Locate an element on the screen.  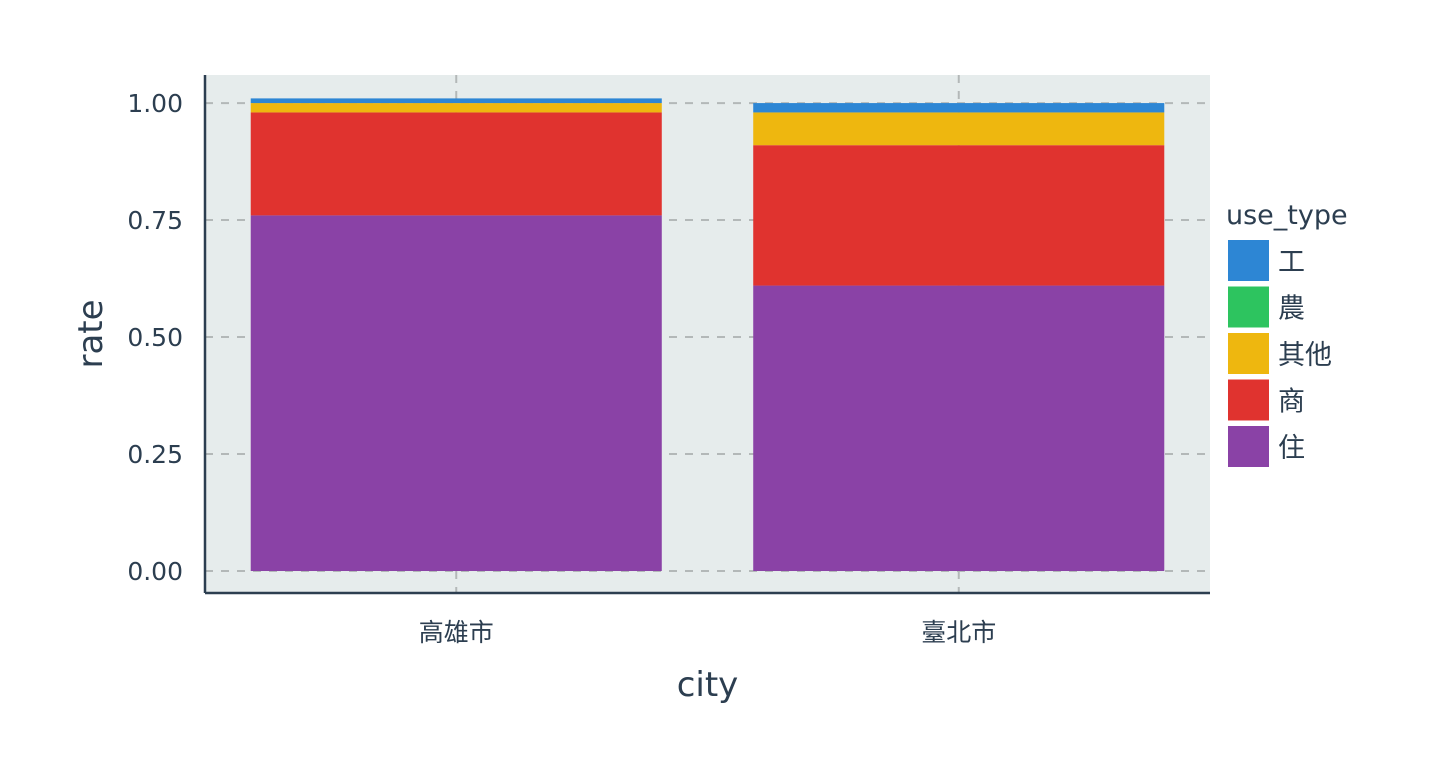
legend-label: 商 is located at coordinates (1291, 402).